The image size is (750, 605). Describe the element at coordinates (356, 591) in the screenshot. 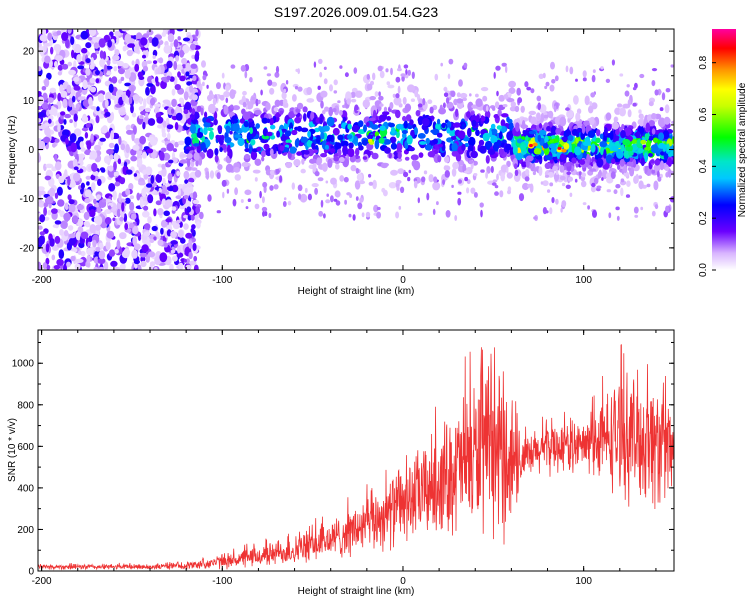

I see `snr-x-label: Height of straight line (km)` at that location.